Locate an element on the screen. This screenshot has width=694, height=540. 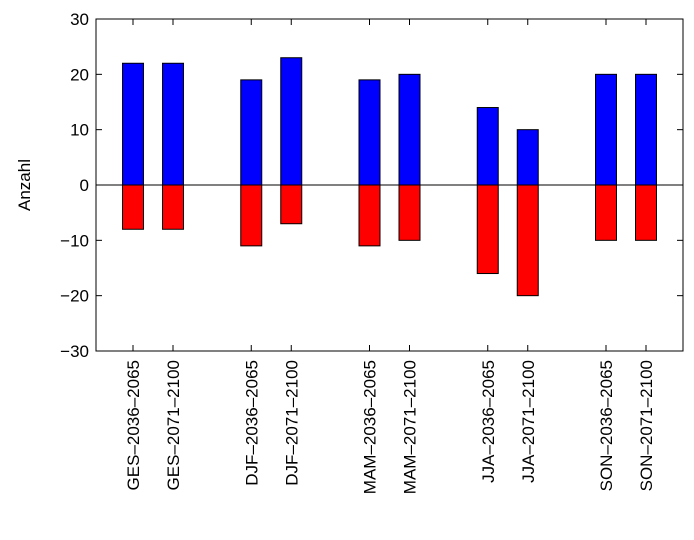
x-tick-label: SON–2036–2065 is located at coordinates (606, 425).